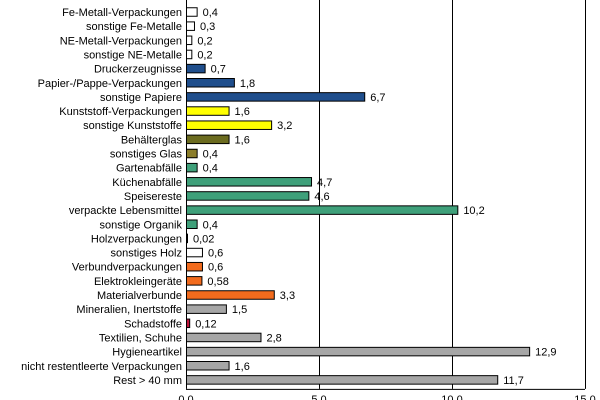 Image resolution: width=600 pixels, height=400 pixels. I want to click on value-label: 12,9, so click(545, 353).